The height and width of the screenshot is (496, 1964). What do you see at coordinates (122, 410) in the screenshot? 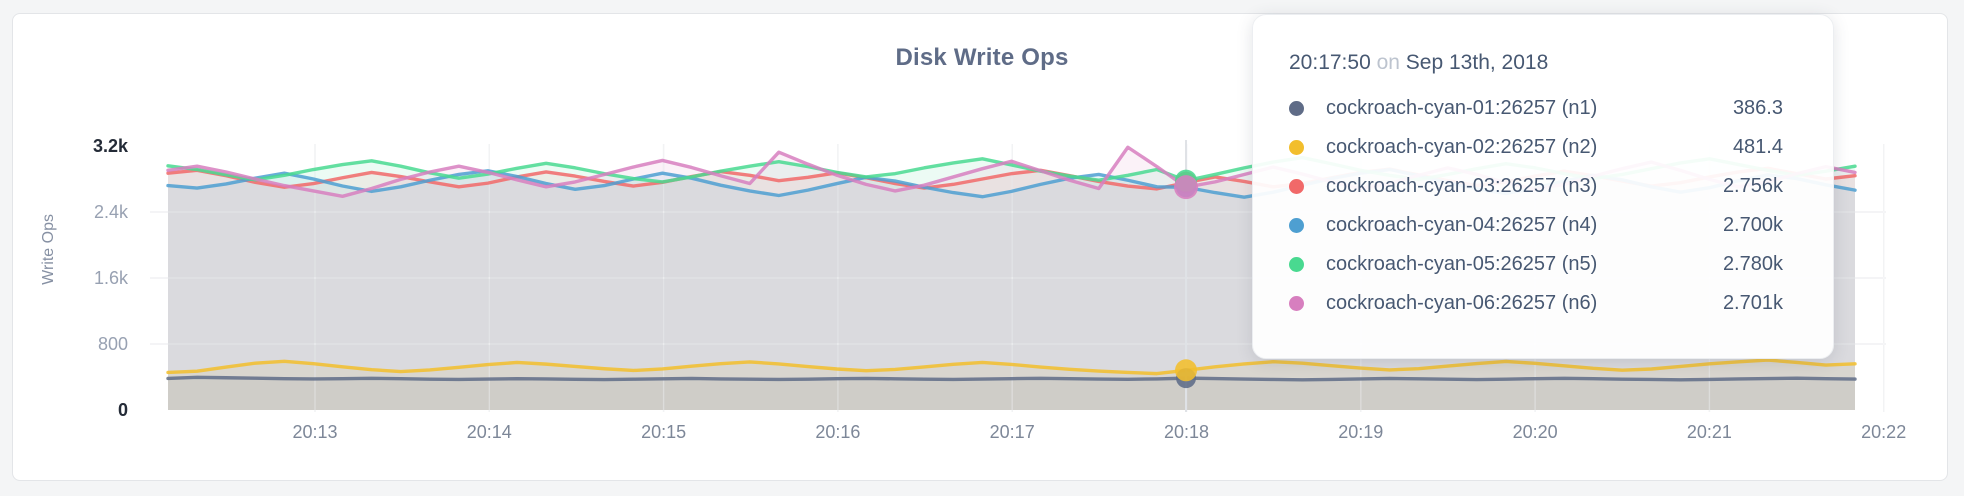
I see `y-tick-label: 0` at bounding box center [122, 410].